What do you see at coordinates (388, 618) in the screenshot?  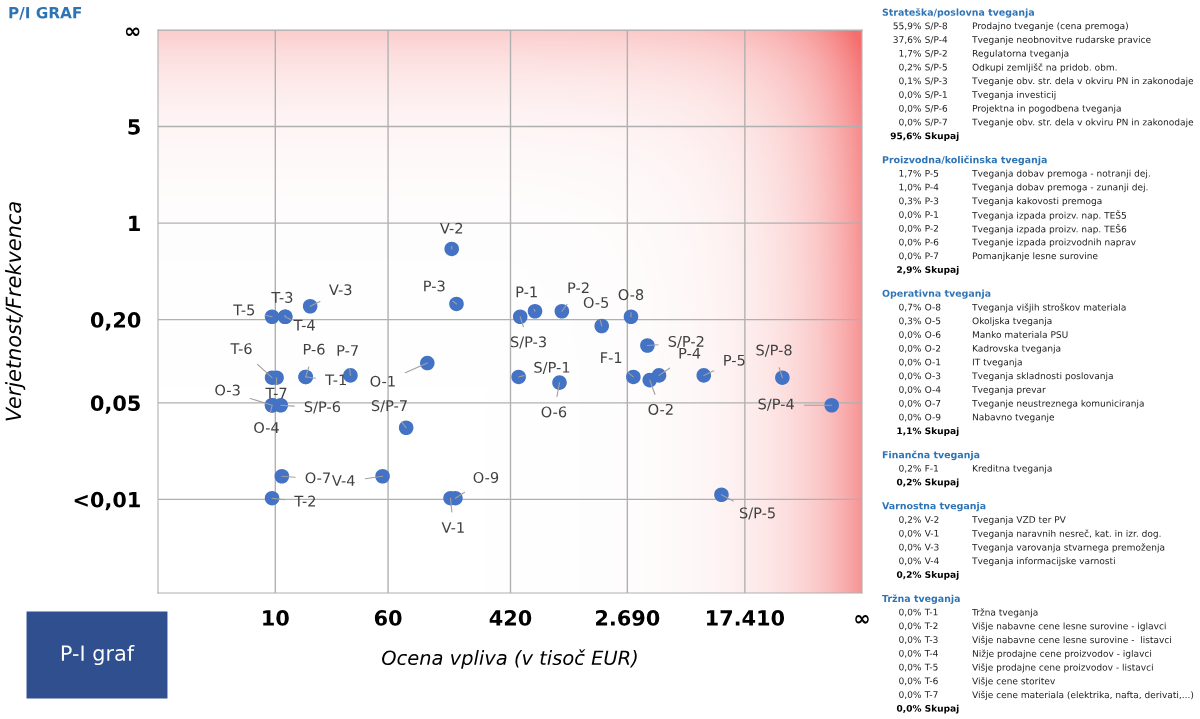 I see `x-tick-label: 60` at bounding box center [388, 618].